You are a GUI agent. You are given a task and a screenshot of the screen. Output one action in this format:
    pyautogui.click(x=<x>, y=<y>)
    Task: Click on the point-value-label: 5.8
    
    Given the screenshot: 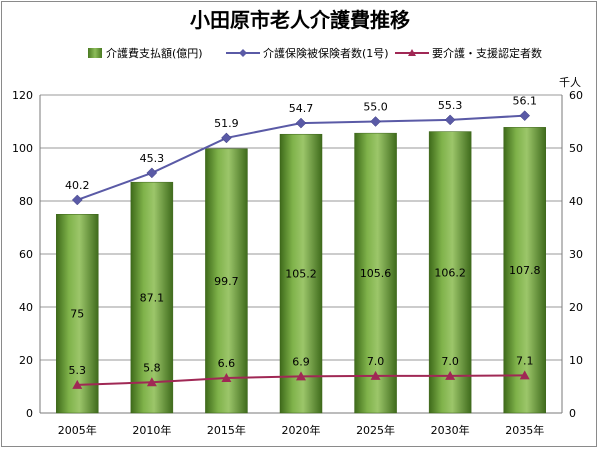 What is the action you would take?
    pyautogui.click(x=152, y=367)
    